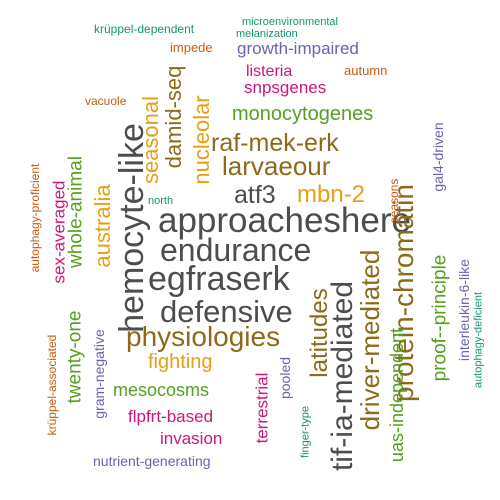 Image resolution: width=500 pixels, height=500 pixels. Describe the element at coordinates (191, 47) in the screenshot. I see `word-impede: impede` at that location.